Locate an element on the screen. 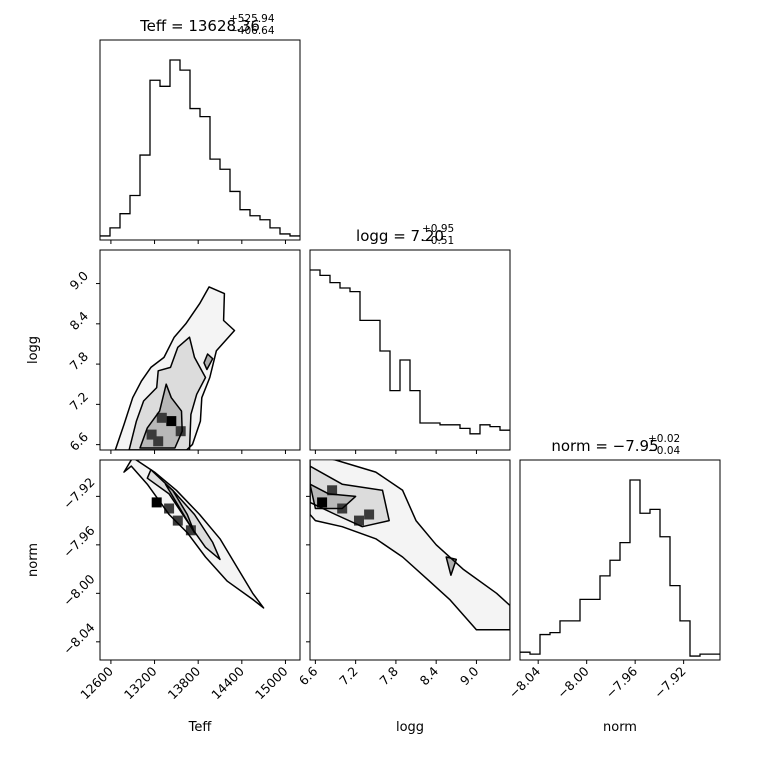 The height and width of the screenshot is (760, 760). panel-teff-logg is located at coordinates (200, 350).